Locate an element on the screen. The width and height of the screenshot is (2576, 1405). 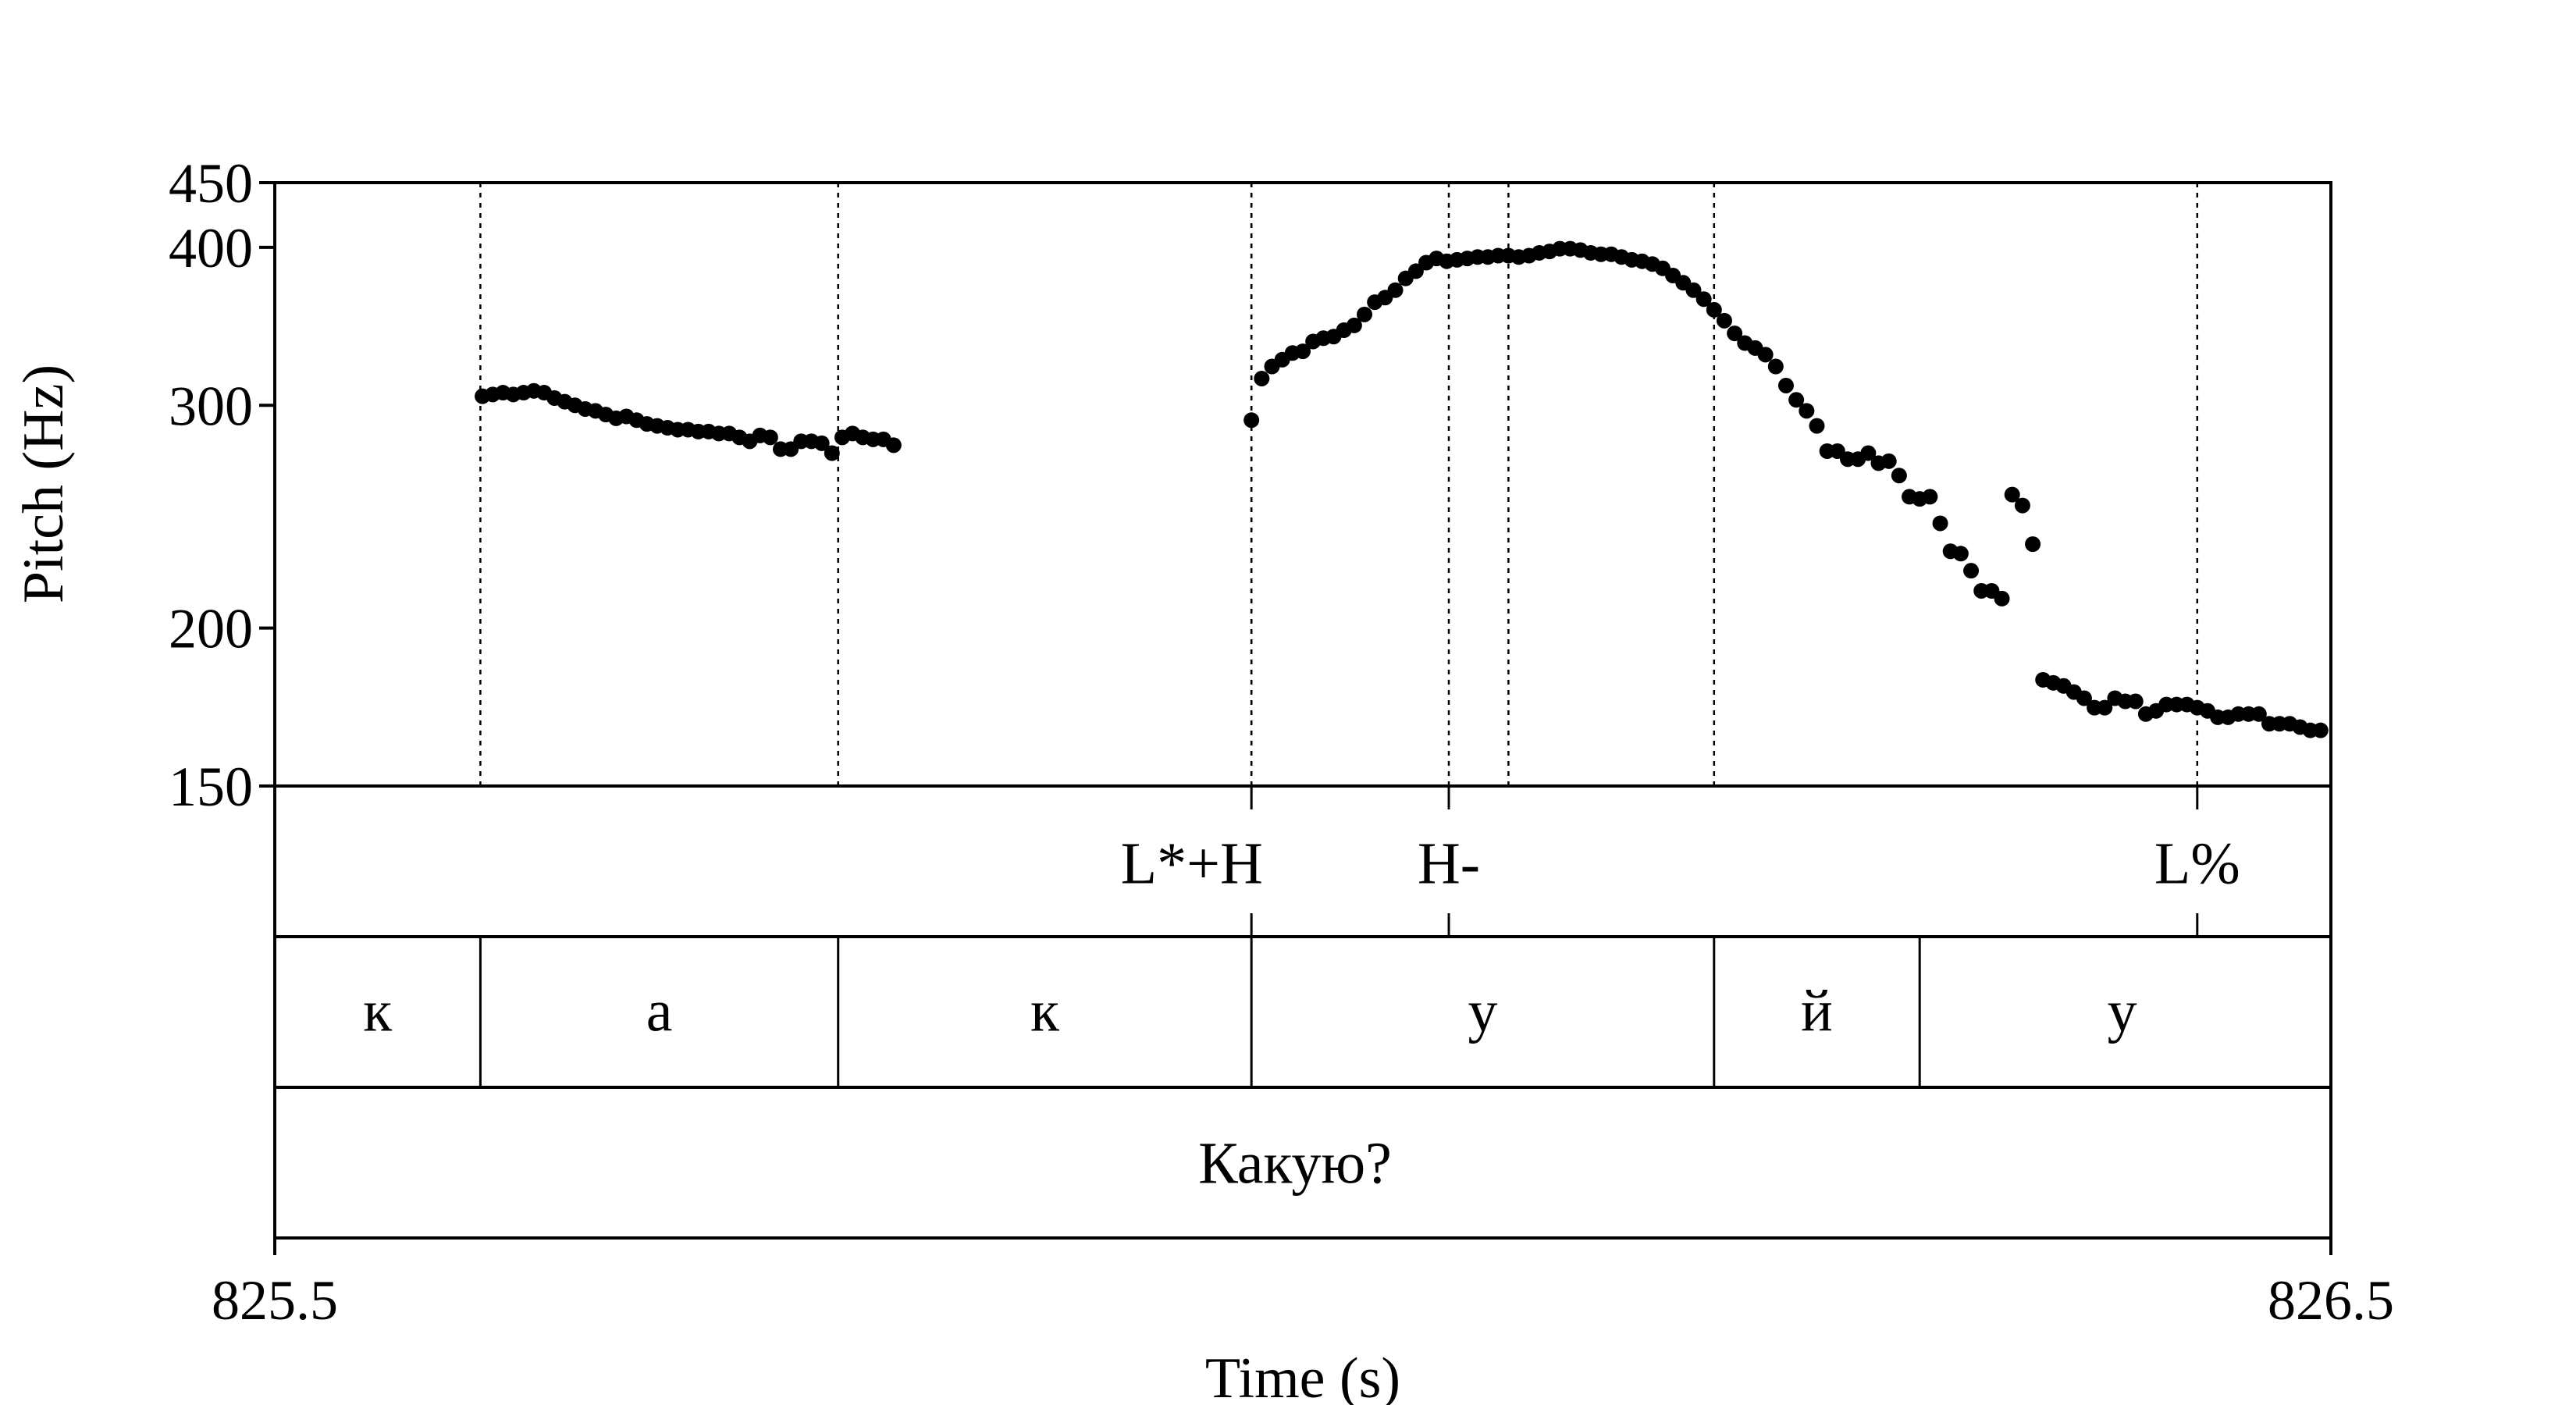
y-tick-label: 300 is located at coordinates (211, 406).